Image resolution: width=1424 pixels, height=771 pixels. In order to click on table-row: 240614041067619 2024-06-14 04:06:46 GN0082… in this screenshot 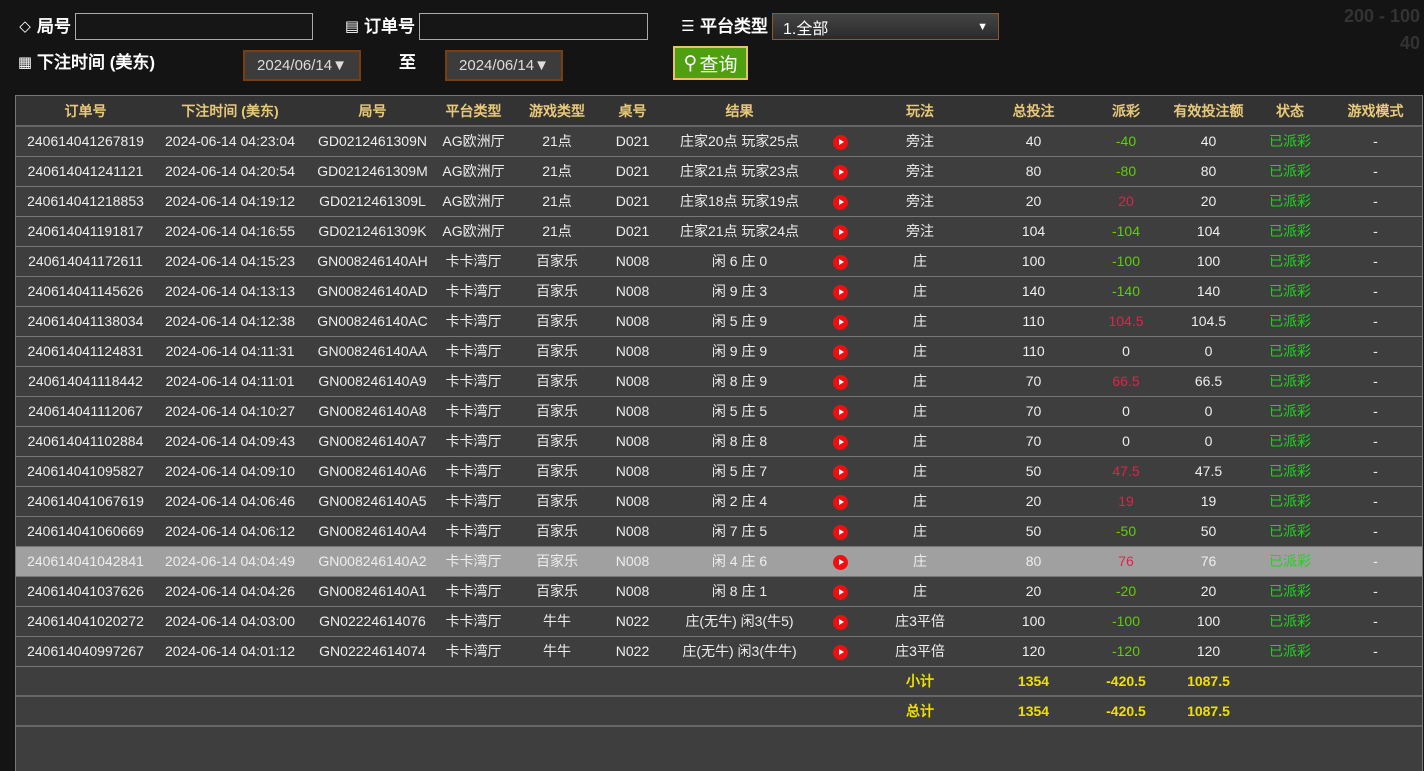, I will do `click(719, 501)`.